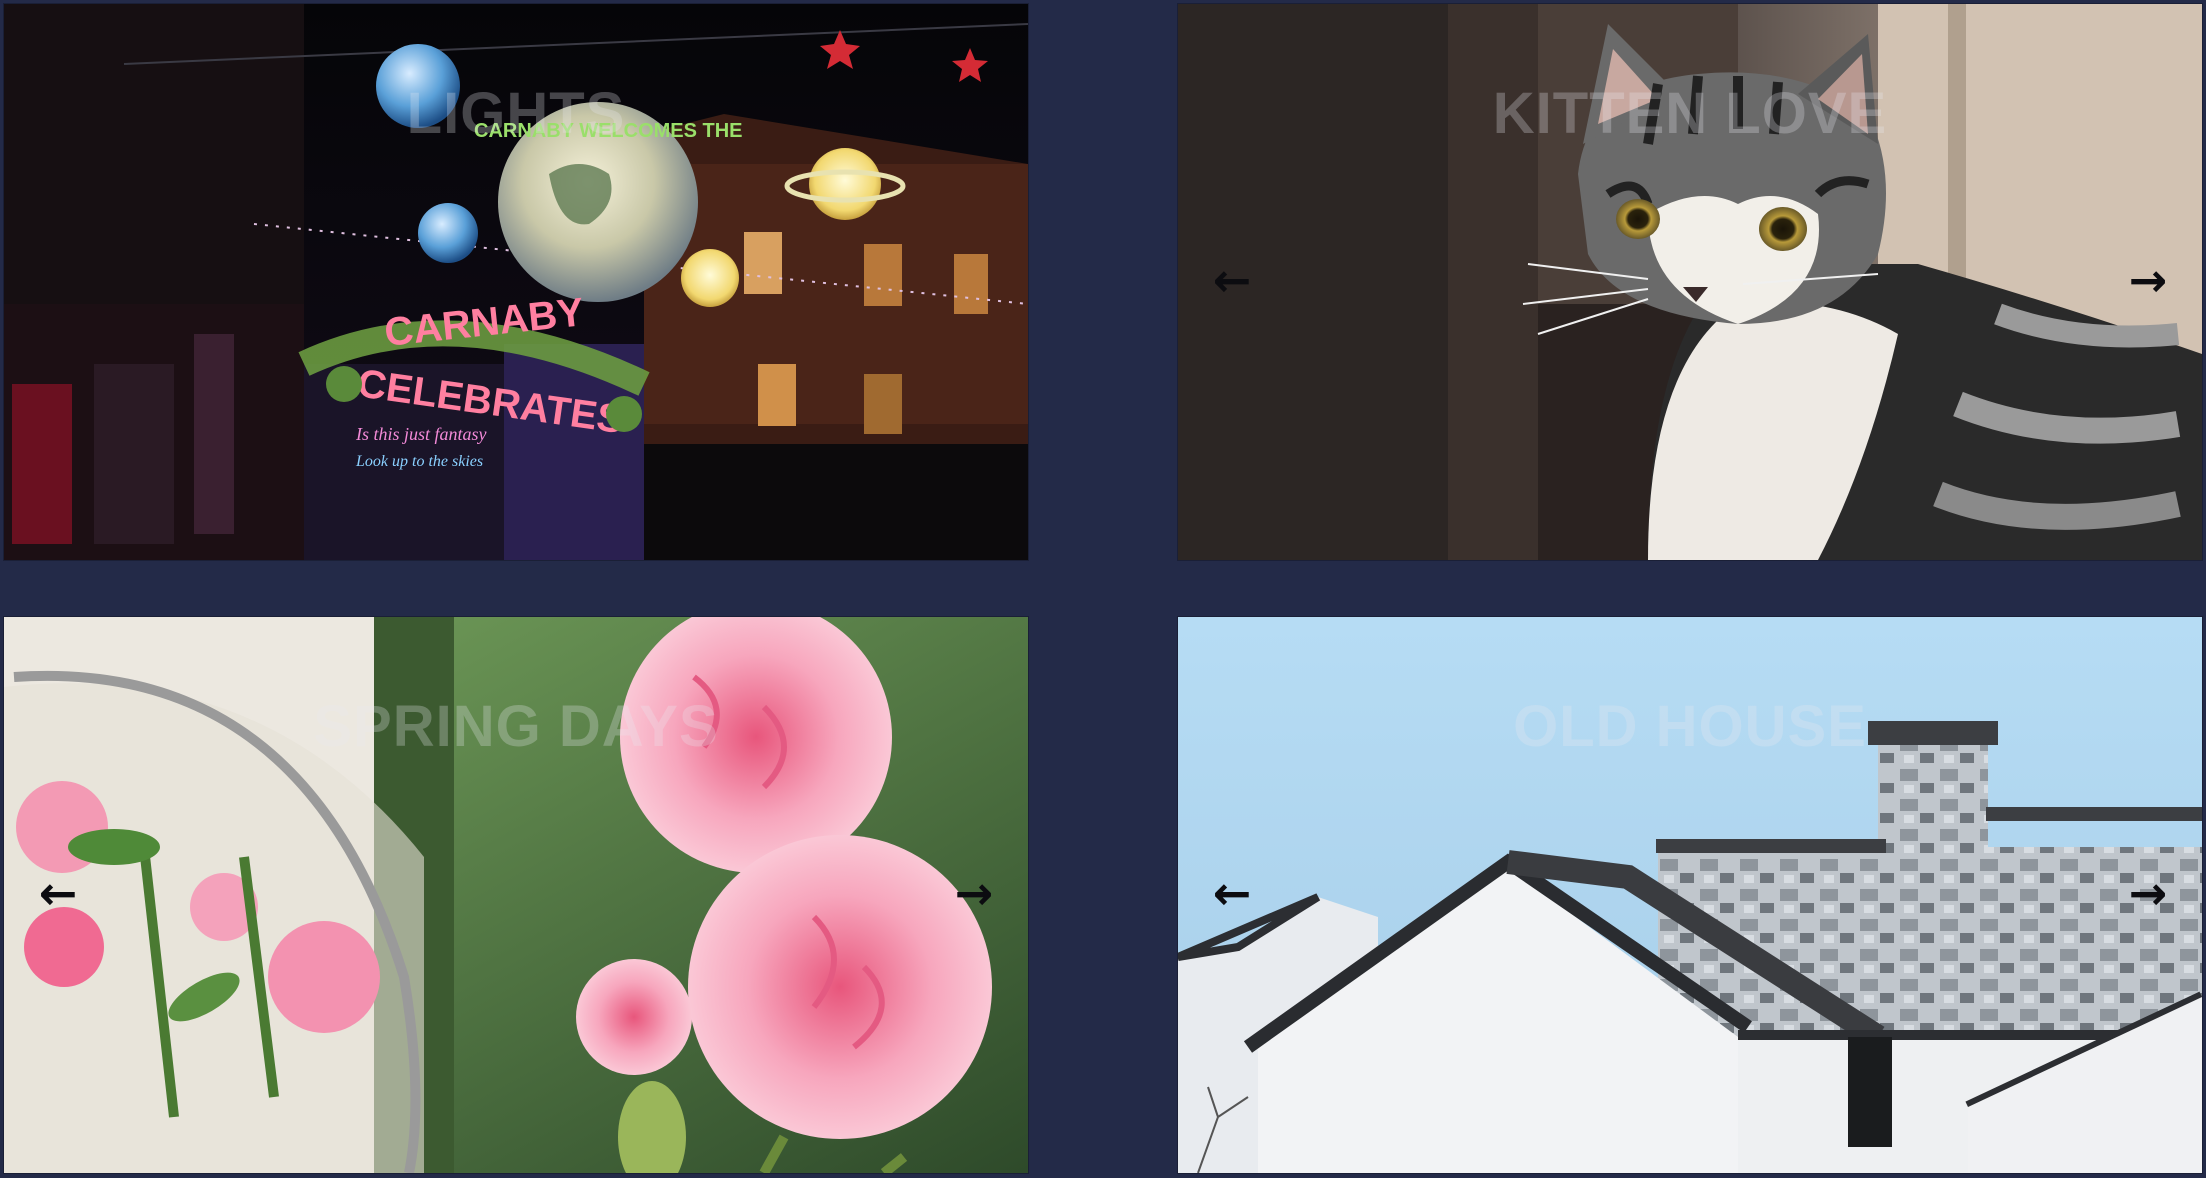 Image resolution: width=2206 pixels, height=1178 pixels. What do you see at coordinates (421, 434) in the screenshot?
I see `lights-neon-text-1: Is this just fantasy` at bounding box center [421, 434].